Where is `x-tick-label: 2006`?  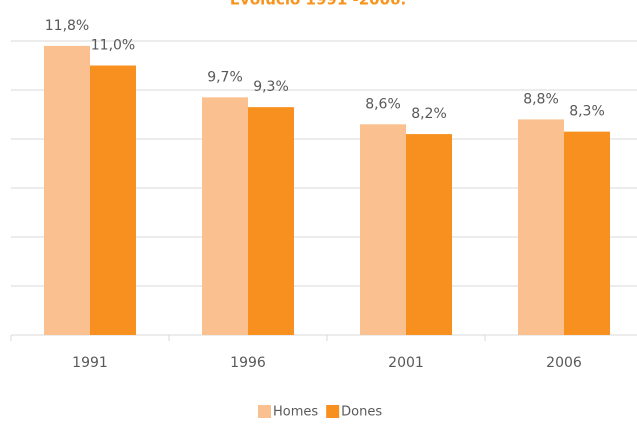
x-tick-label: 2006 is located at coordinates (564, 363).